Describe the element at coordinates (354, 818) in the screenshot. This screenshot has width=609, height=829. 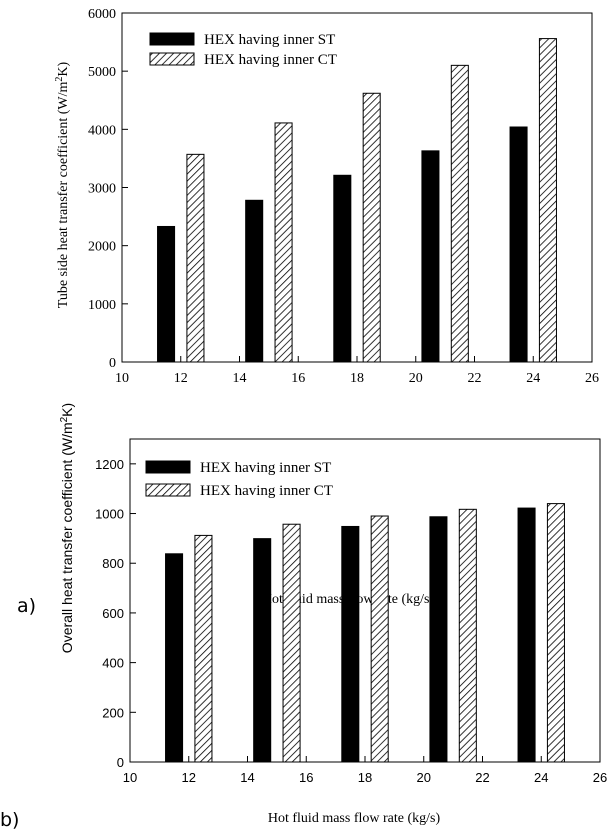
I see `chart-b-xlabel: Hot fluid mass flow rate (kg/s)` at that location.